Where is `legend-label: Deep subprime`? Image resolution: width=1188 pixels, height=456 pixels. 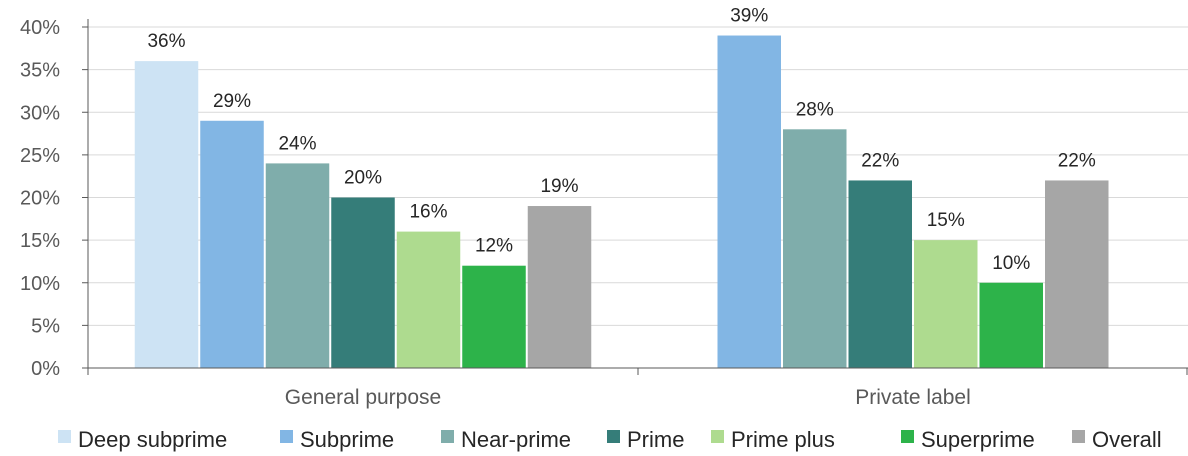
legend-label: Deep subprime is located at coordinates (152, 439).